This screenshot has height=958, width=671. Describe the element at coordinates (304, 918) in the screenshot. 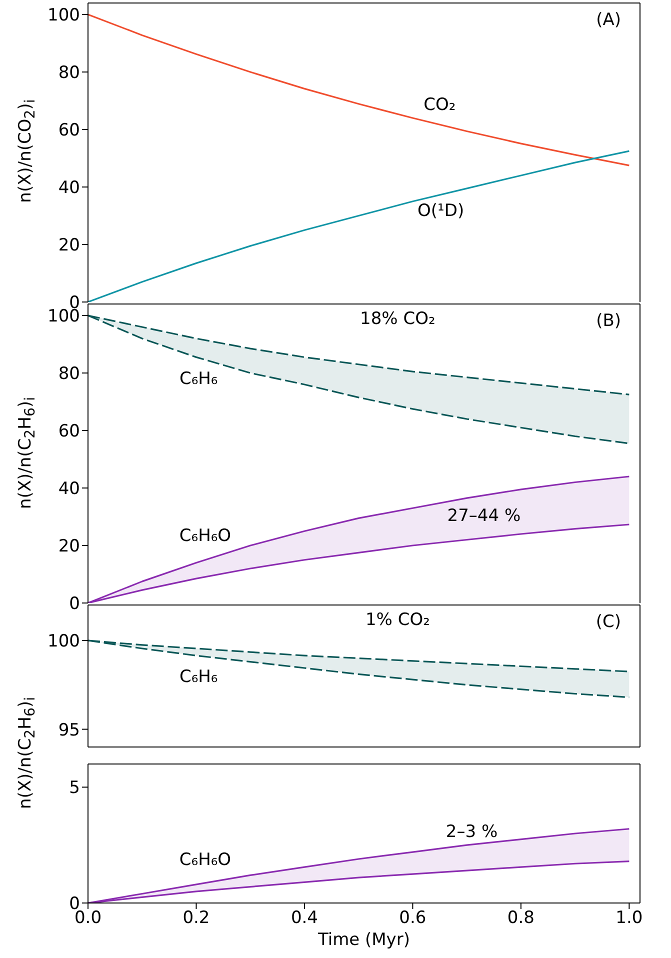

I see `x-tick-label: 0.4` at that location.